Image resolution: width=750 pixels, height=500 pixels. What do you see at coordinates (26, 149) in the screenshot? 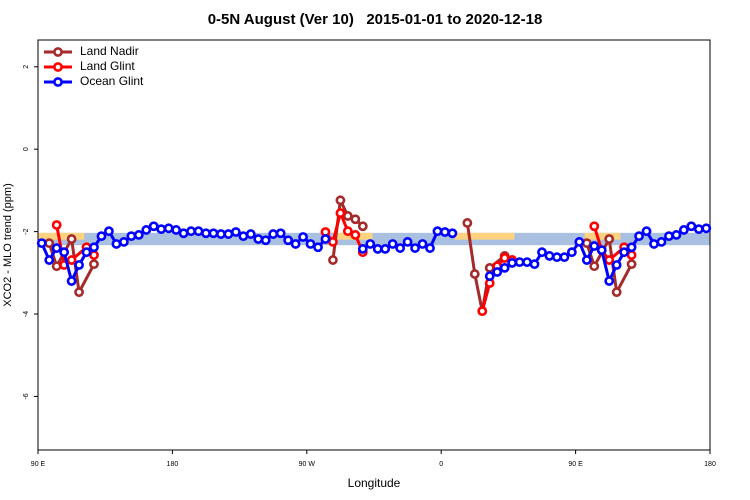
I see `y-tick-label: 0` at bounding box center [26, 149].